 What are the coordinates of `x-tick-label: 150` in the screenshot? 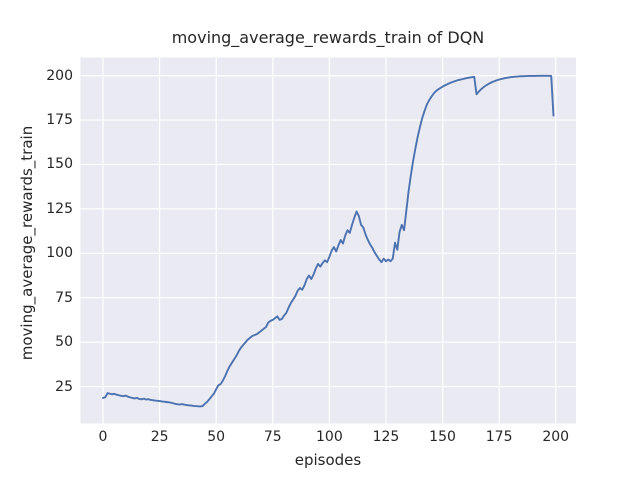 It's located at (442, 437).